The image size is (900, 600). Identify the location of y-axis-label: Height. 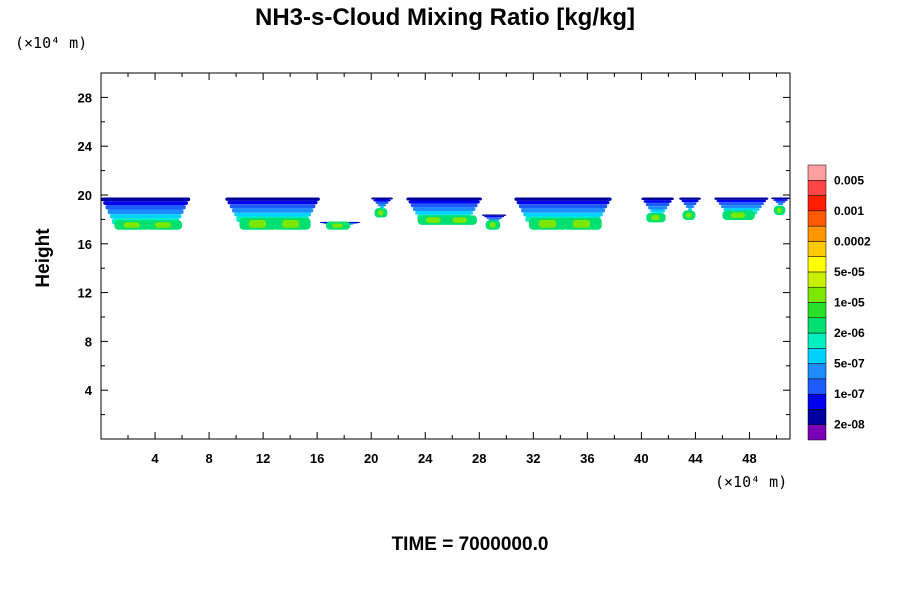
(43, 258).